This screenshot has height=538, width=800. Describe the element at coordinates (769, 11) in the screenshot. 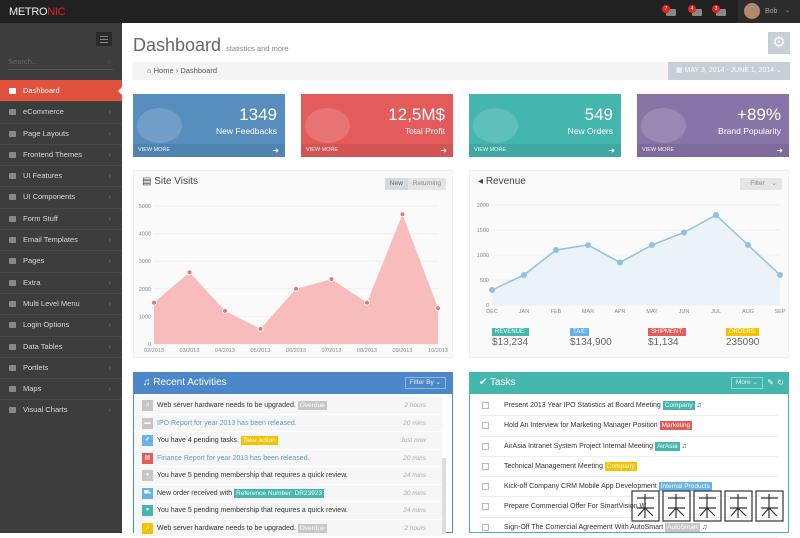

I see `user-menu: Bob ⌄` at that location.